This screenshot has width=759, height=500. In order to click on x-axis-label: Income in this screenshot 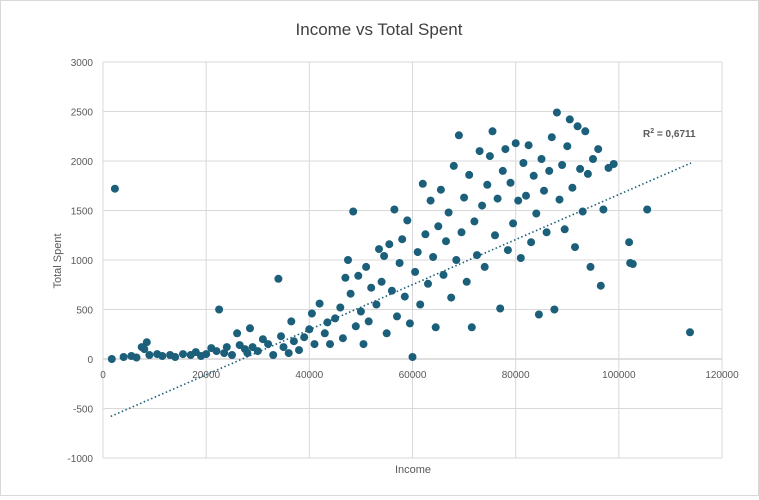, I will do `click(413, 470)`.